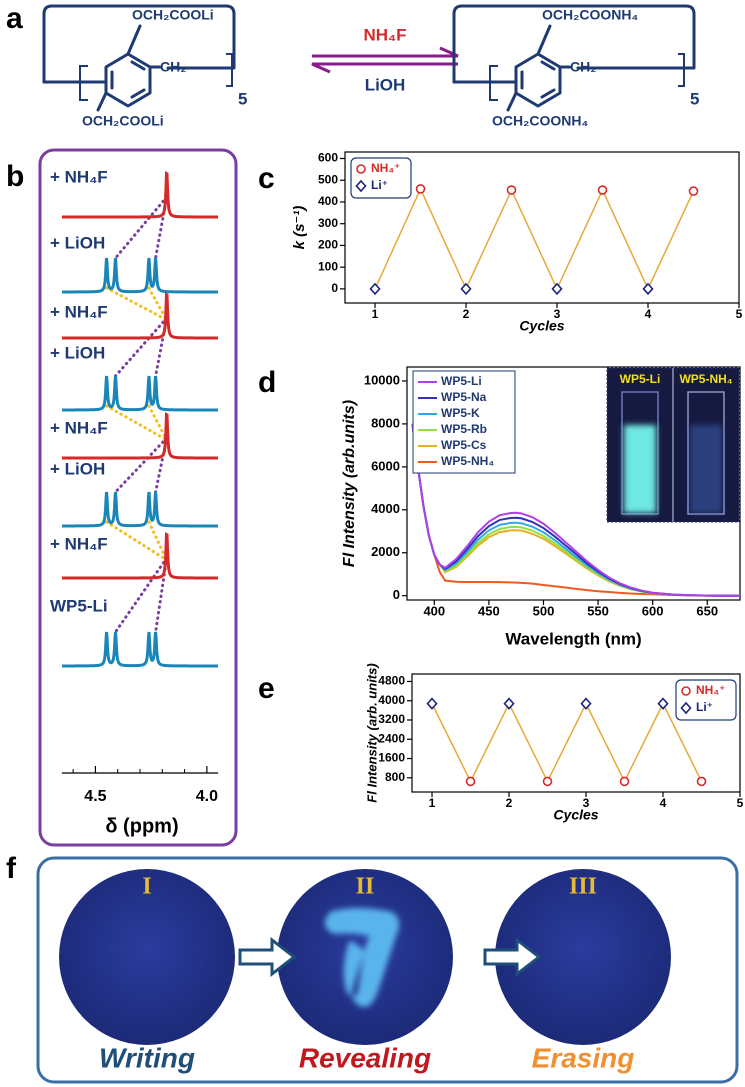  What do you see at coordinates (147, 1057) in the screenshot?
I see `stage-caption: Writing` at bounding box center [147, 1057].